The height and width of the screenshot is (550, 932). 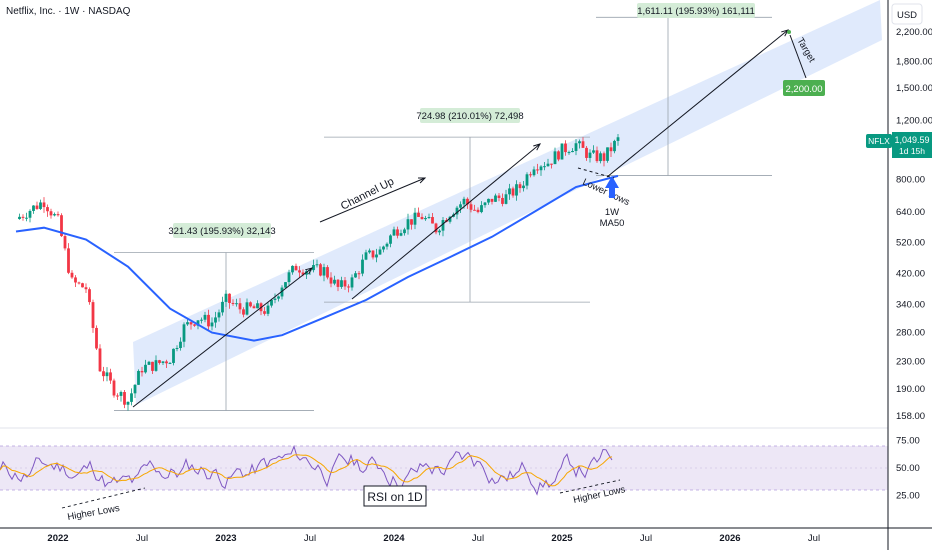 What do you see at coordinates (910, 212) in the screenshot?
I see `price-tick-label: 640.00` at bounding box center [910, 212].